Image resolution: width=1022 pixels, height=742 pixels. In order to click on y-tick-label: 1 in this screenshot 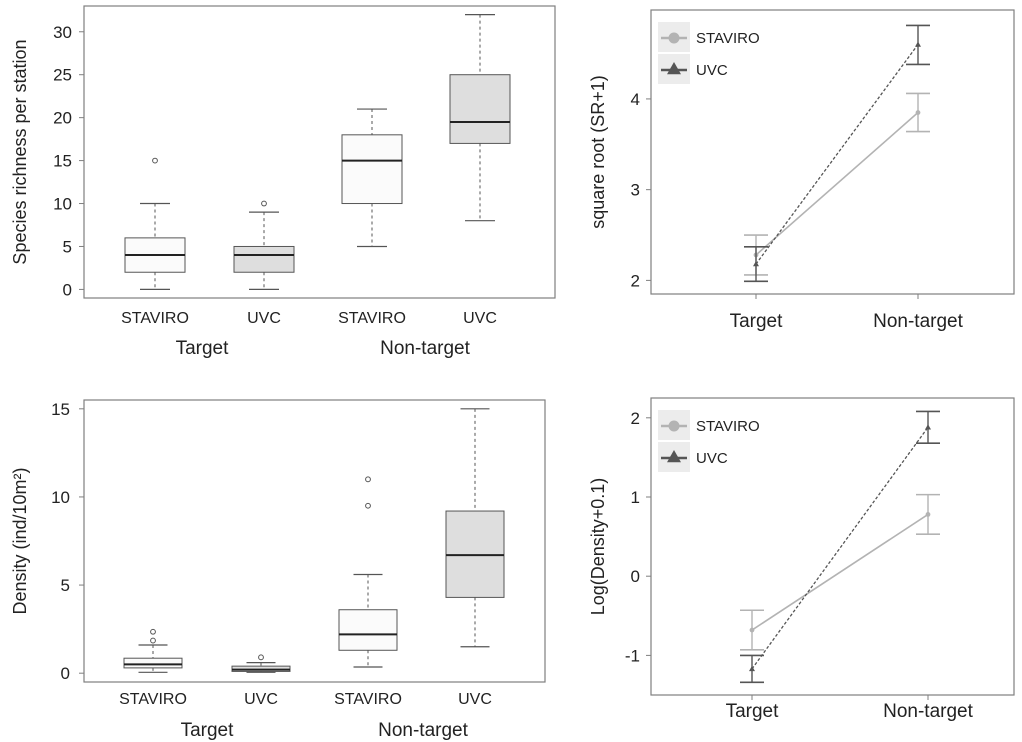, I will do `click(635, 497)`.